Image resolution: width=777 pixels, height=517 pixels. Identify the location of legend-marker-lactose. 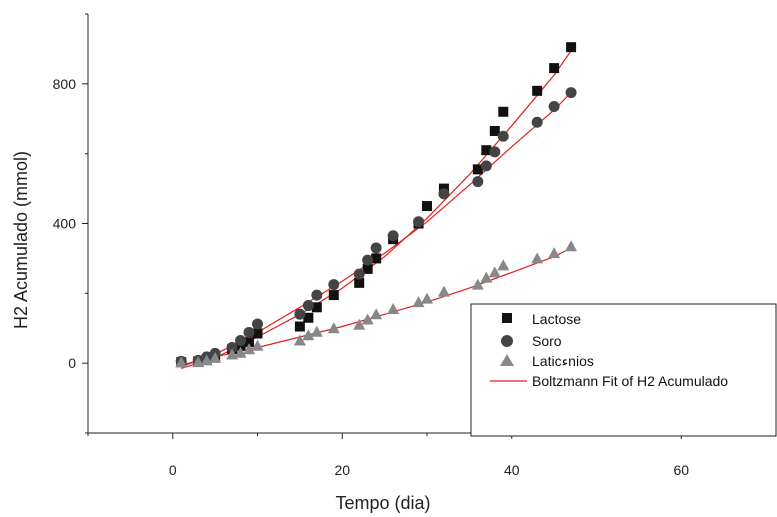
(507, 318).